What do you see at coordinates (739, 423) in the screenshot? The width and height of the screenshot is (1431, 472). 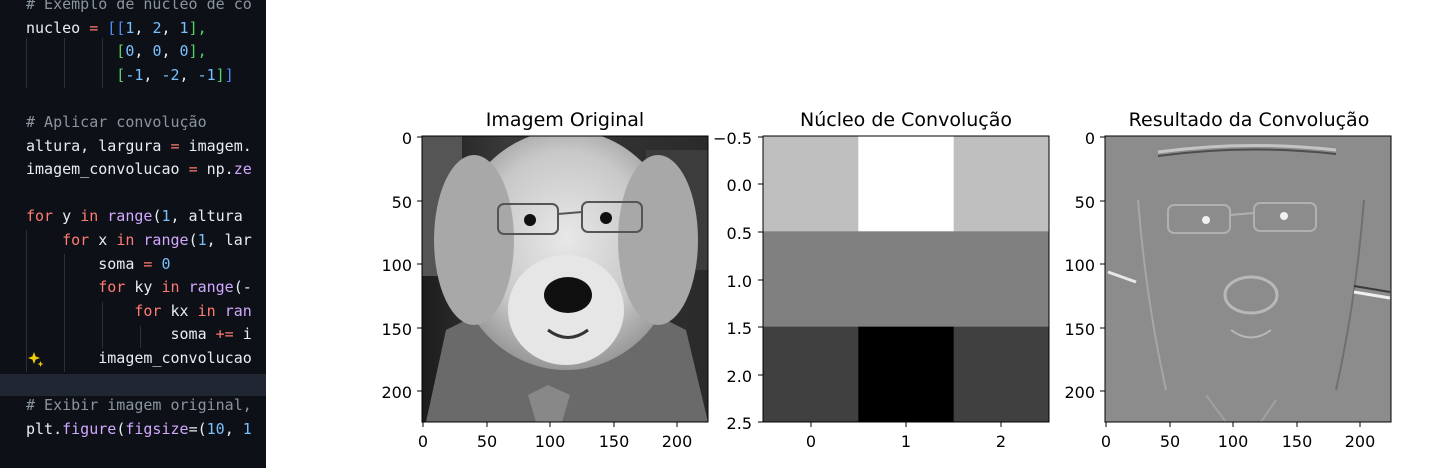 I see `y-tick-label: 2.5` at bounding box center [739, 423].